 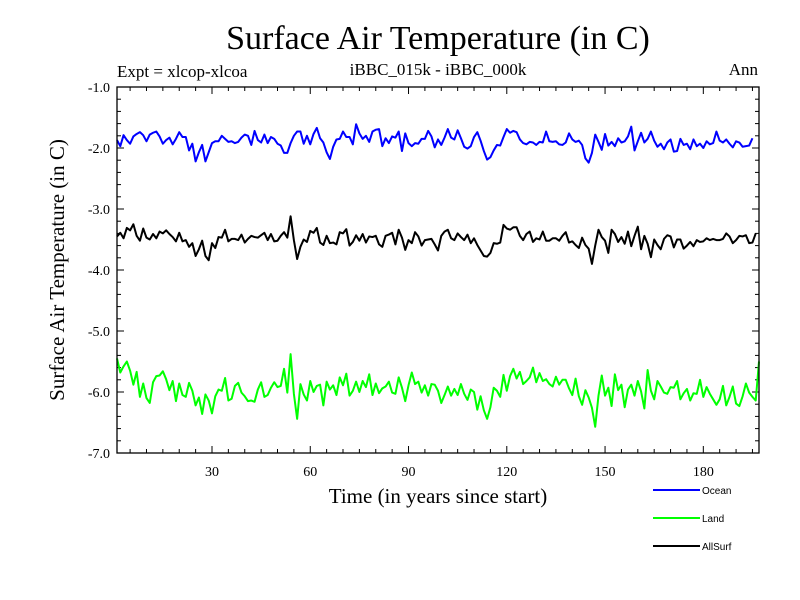 What do you see at coordinates (605, 472) in the screenshot?
I see `x-tick-label: 150` at bounding box center [605, 472].